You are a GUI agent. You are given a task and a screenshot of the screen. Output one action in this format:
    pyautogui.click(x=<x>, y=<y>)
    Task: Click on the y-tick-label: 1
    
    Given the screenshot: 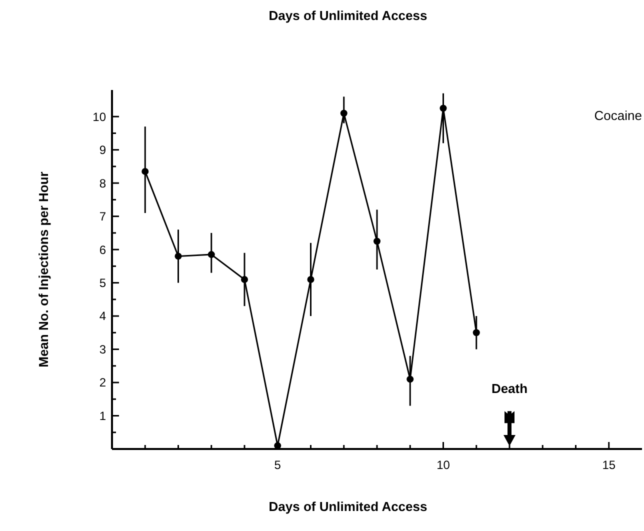 What is the action you would take?
    pyautogui.click(x=102, y=415)
    